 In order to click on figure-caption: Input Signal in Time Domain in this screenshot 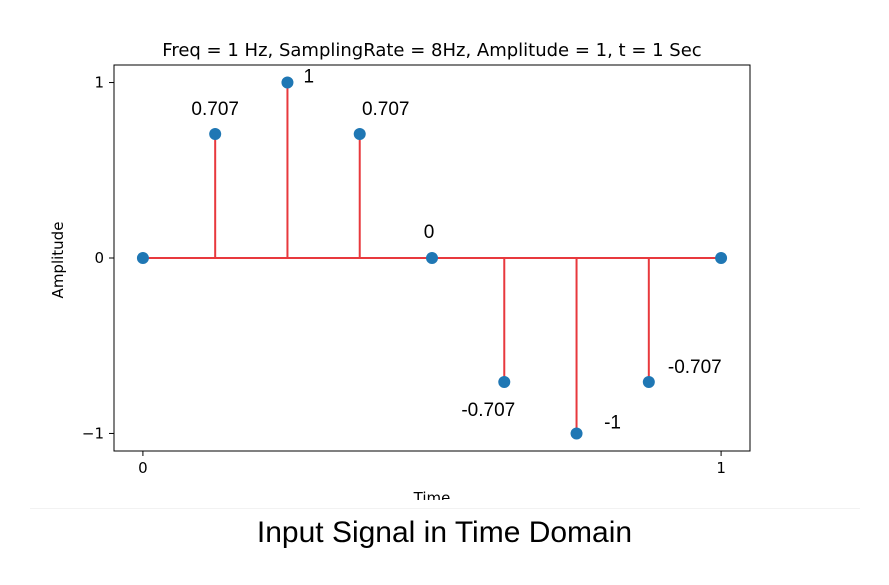, I will do `click(444, 532)`.